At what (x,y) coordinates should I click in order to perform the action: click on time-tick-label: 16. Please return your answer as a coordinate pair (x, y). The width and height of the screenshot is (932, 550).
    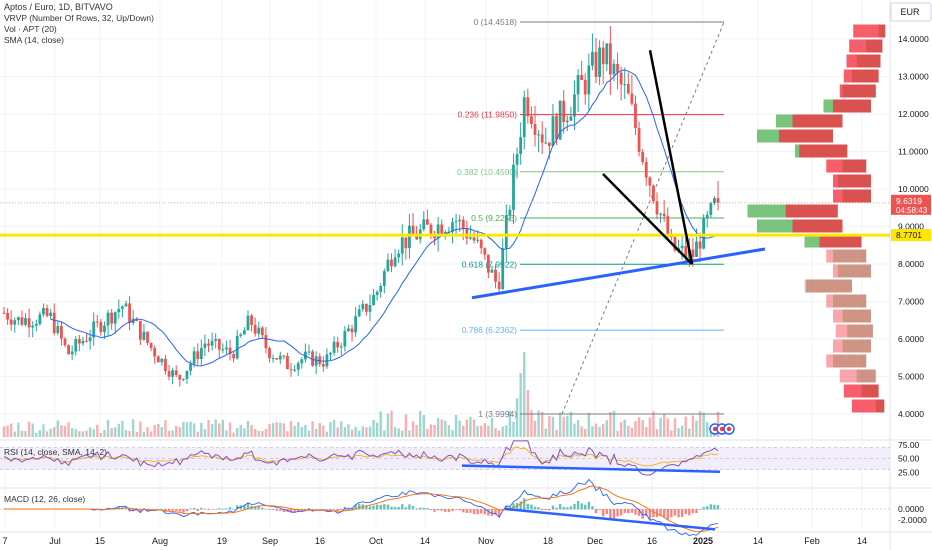
    Looking at the image, I should click on (320, 541).